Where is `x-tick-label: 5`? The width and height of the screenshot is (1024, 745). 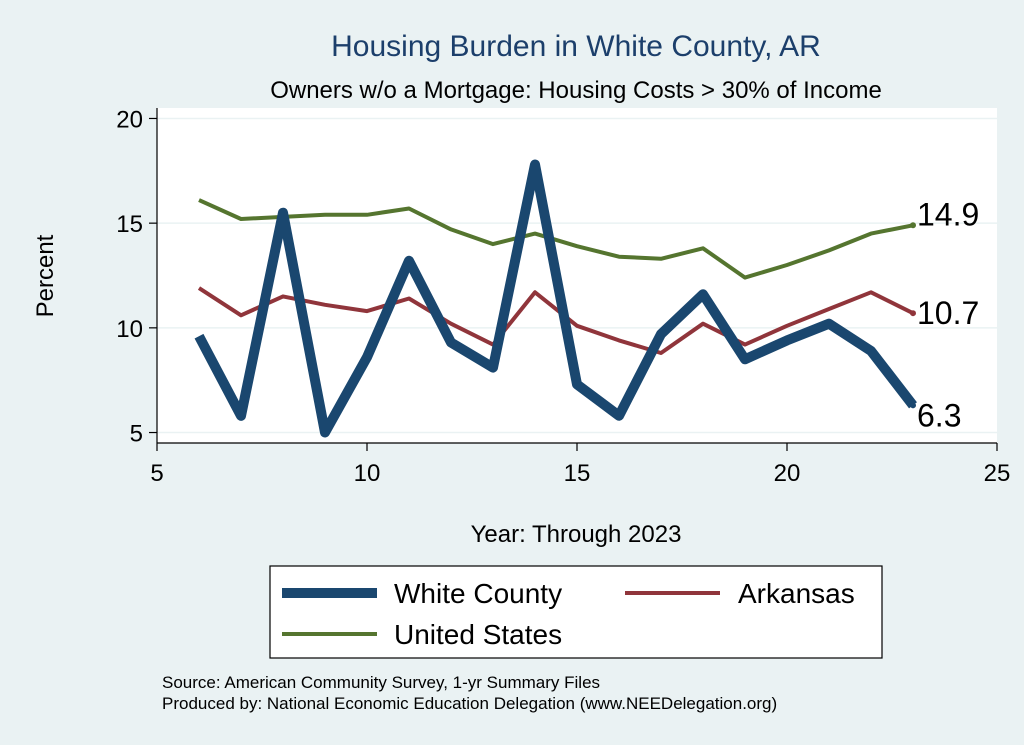
x-tick-label: 5 is located at coordinates (156, 473).